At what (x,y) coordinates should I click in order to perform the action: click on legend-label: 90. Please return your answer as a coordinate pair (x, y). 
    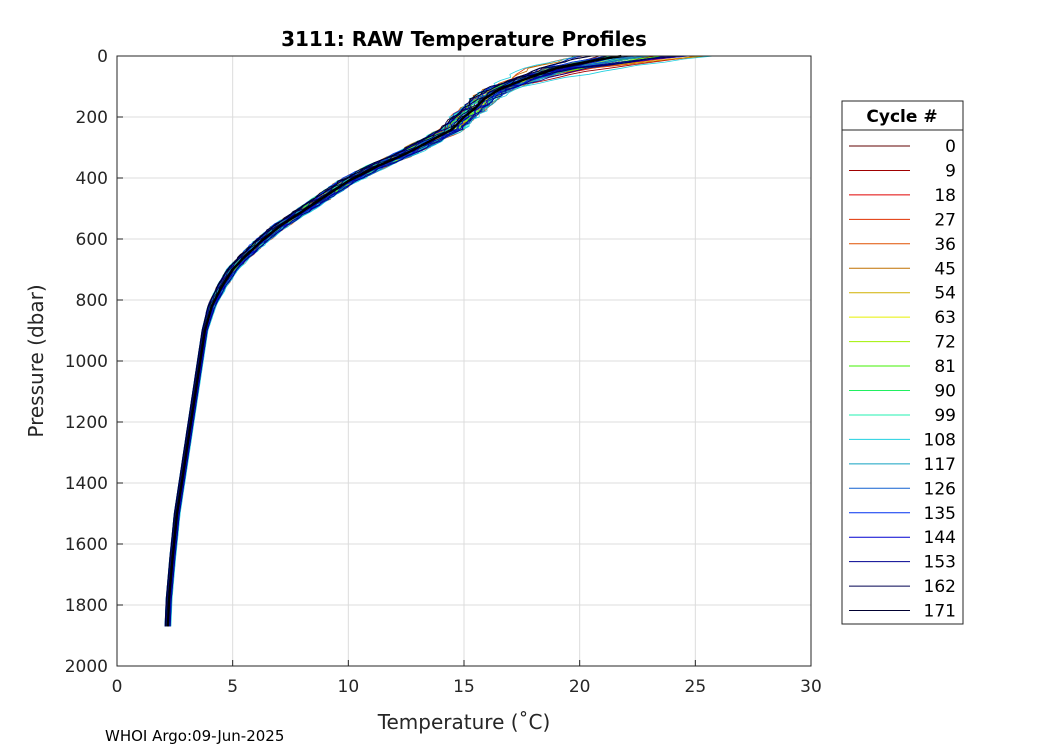
    Looking at the image, I should click on (945, 392).